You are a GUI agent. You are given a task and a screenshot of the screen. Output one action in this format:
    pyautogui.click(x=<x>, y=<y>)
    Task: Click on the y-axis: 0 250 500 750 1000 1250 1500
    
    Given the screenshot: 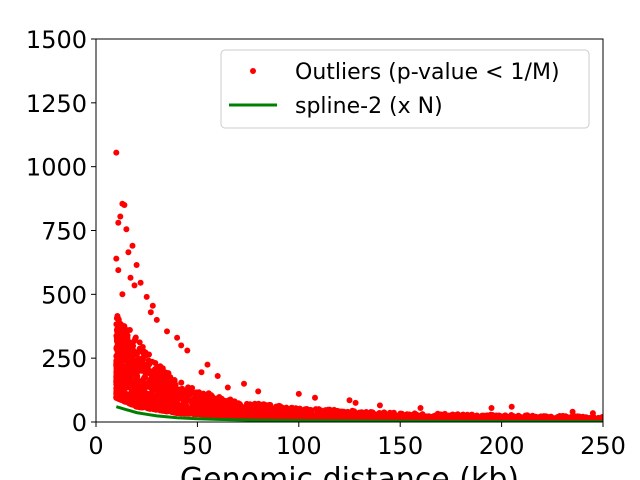 What is the action you would take?
    pyautogui.click(x=61, y=231)
    